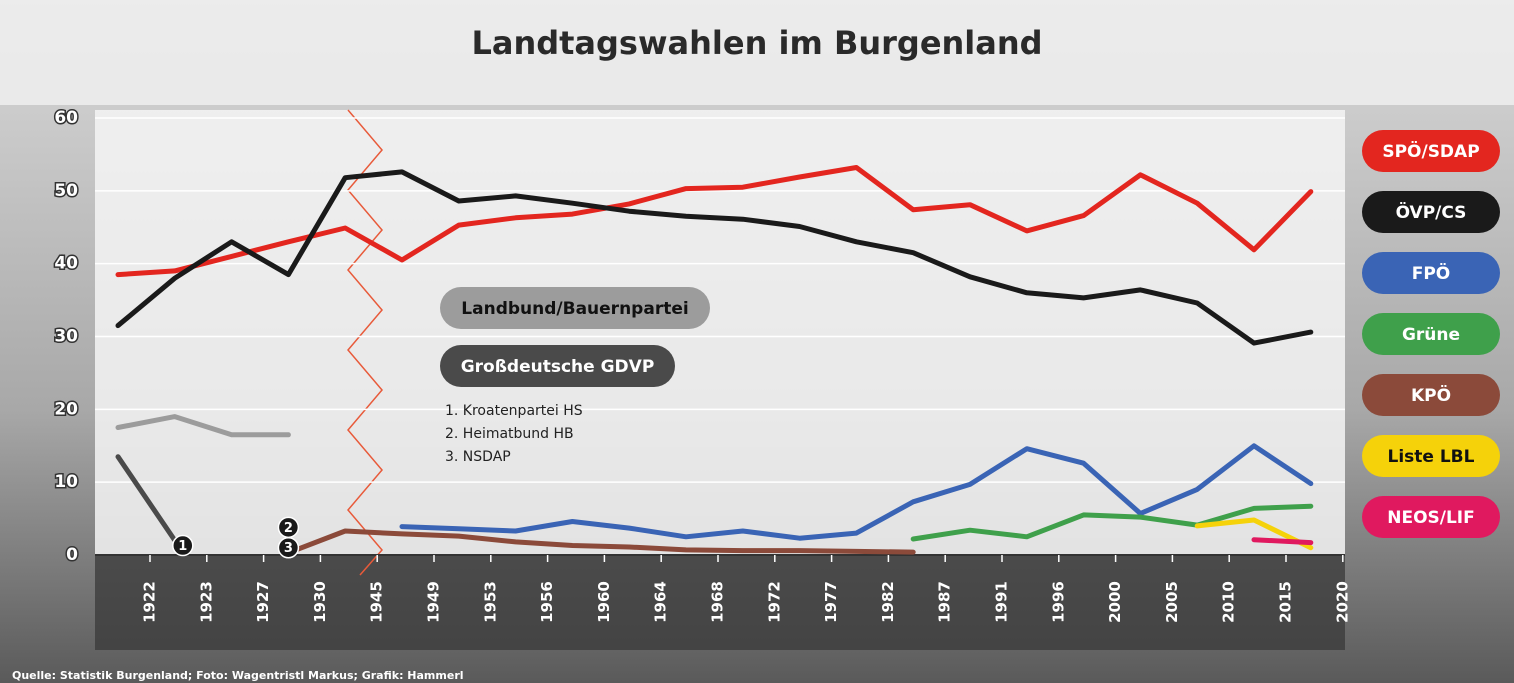 The height and width of the screenshot is (683, 1514). What do you see at coordinates (1172, 602) in the screenshot?
I see `x-tick-label: 2005` at bounding box center [1172, 602].